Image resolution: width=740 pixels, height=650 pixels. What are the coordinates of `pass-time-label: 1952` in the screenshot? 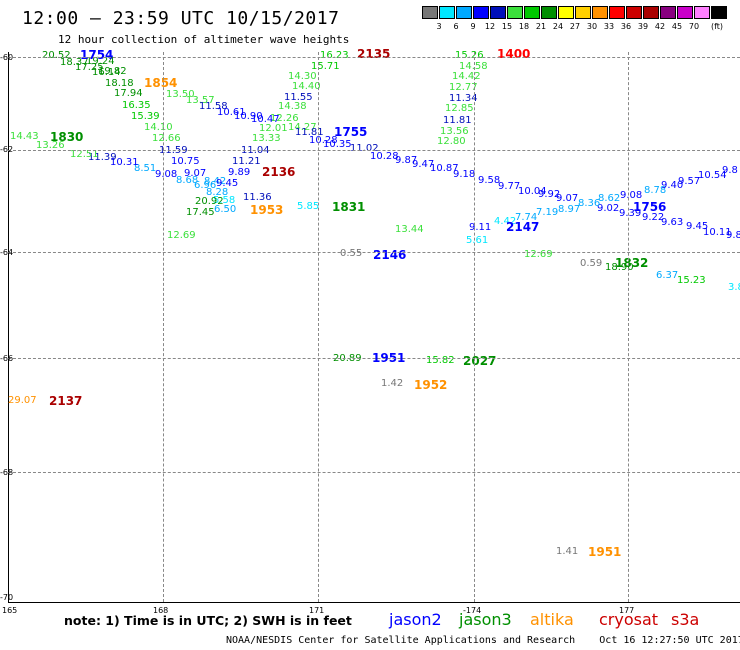 It's located at (431, 385).